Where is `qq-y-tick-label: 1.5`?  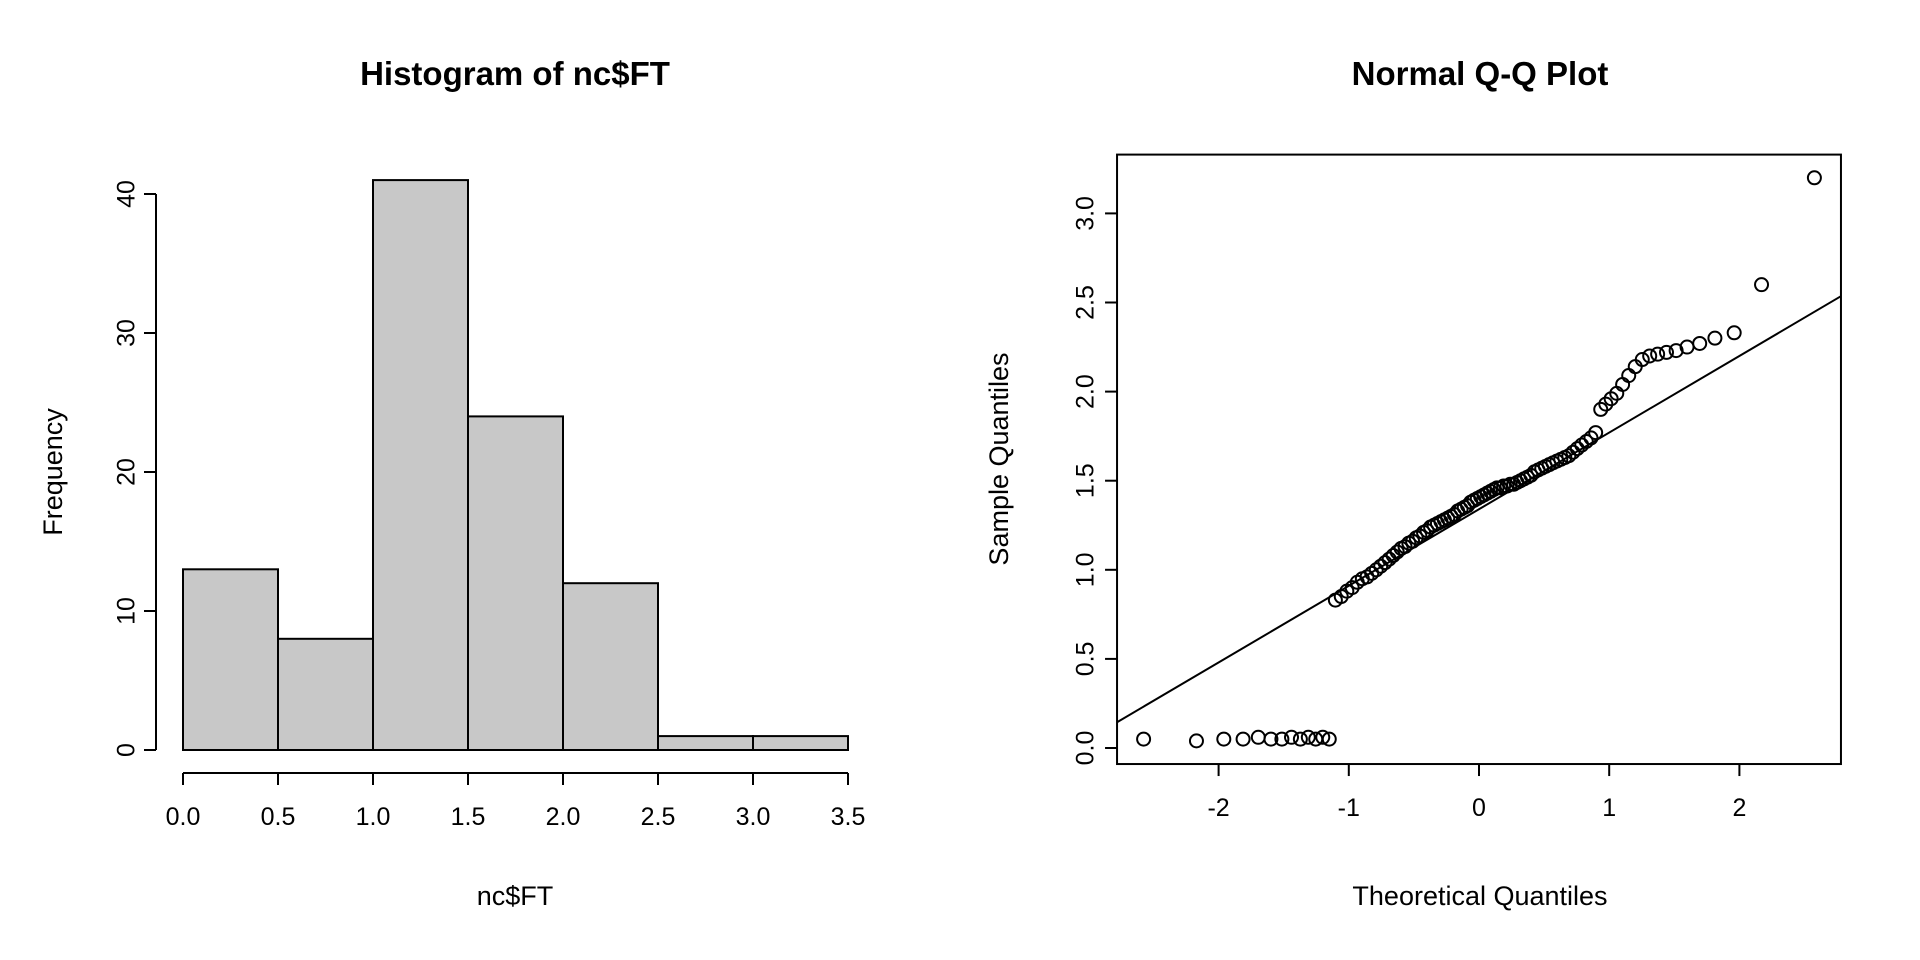
qq-y-tick-label: 1.5 is located at coordinates (1086, 480).